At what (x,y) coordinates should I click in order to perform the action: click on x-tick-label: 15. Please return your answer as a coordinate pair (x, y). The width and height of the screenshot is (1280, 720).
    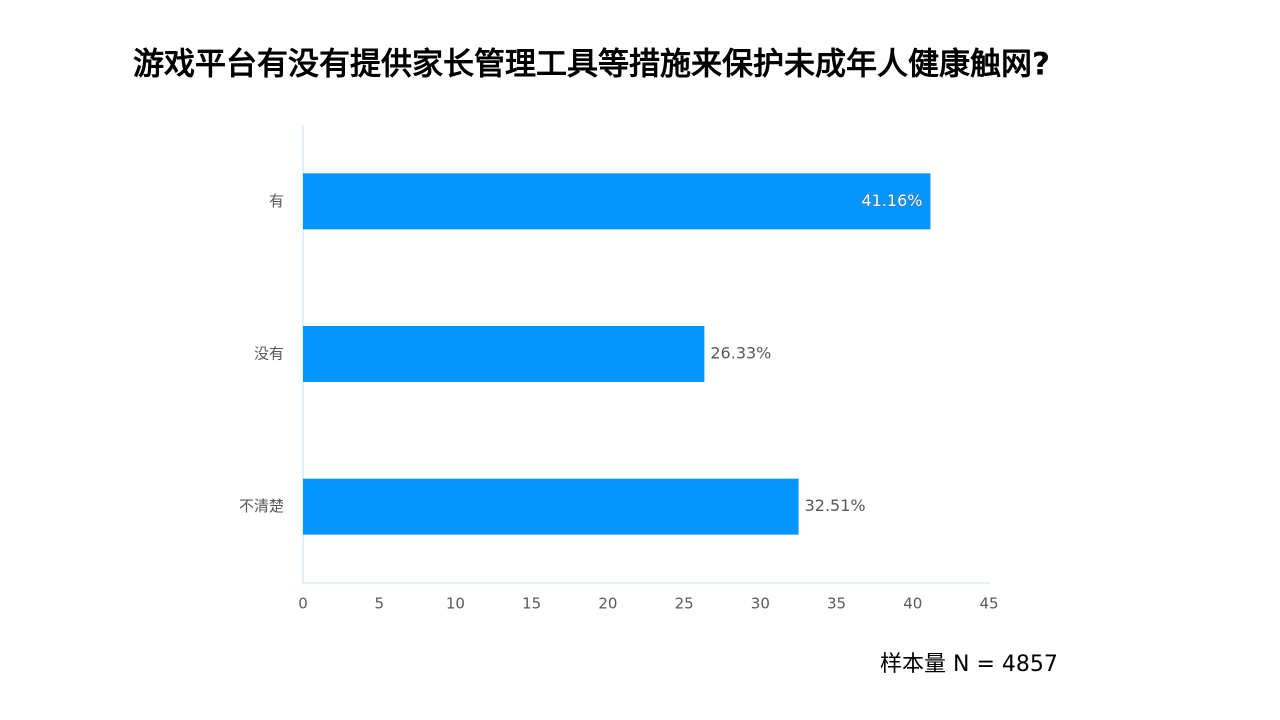
    Looking at the image, I should click on (531, 604).